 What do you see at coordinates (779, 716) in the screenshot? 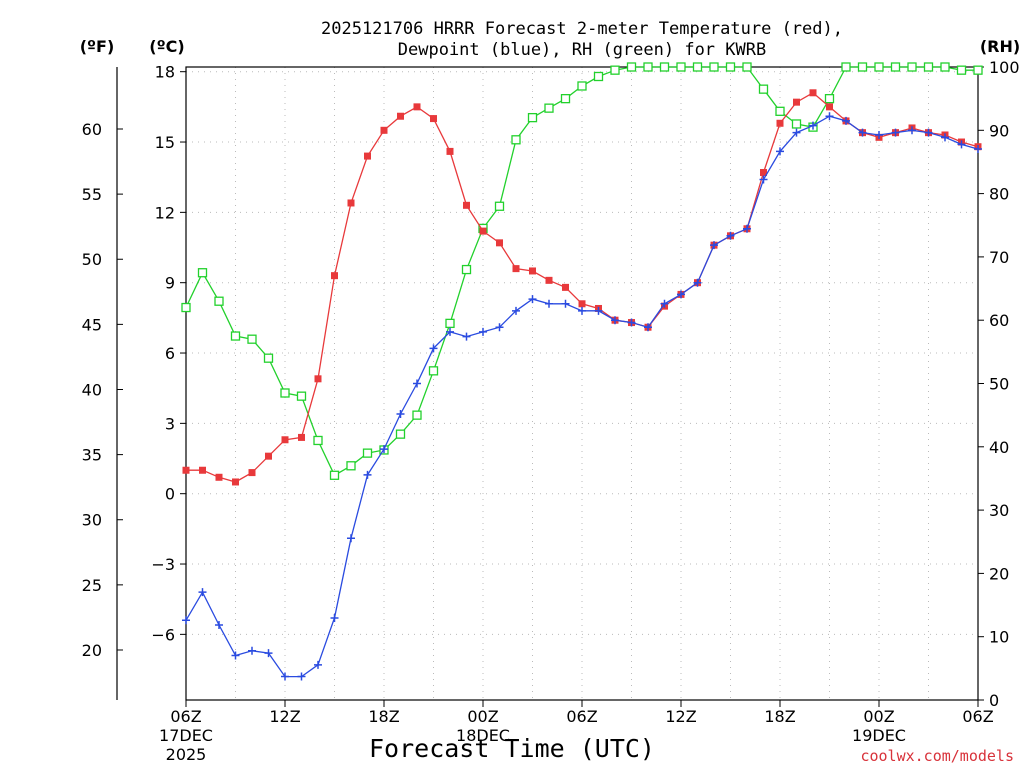
I see `x-tick-label: 18Z` at bounding box center [779, 716].